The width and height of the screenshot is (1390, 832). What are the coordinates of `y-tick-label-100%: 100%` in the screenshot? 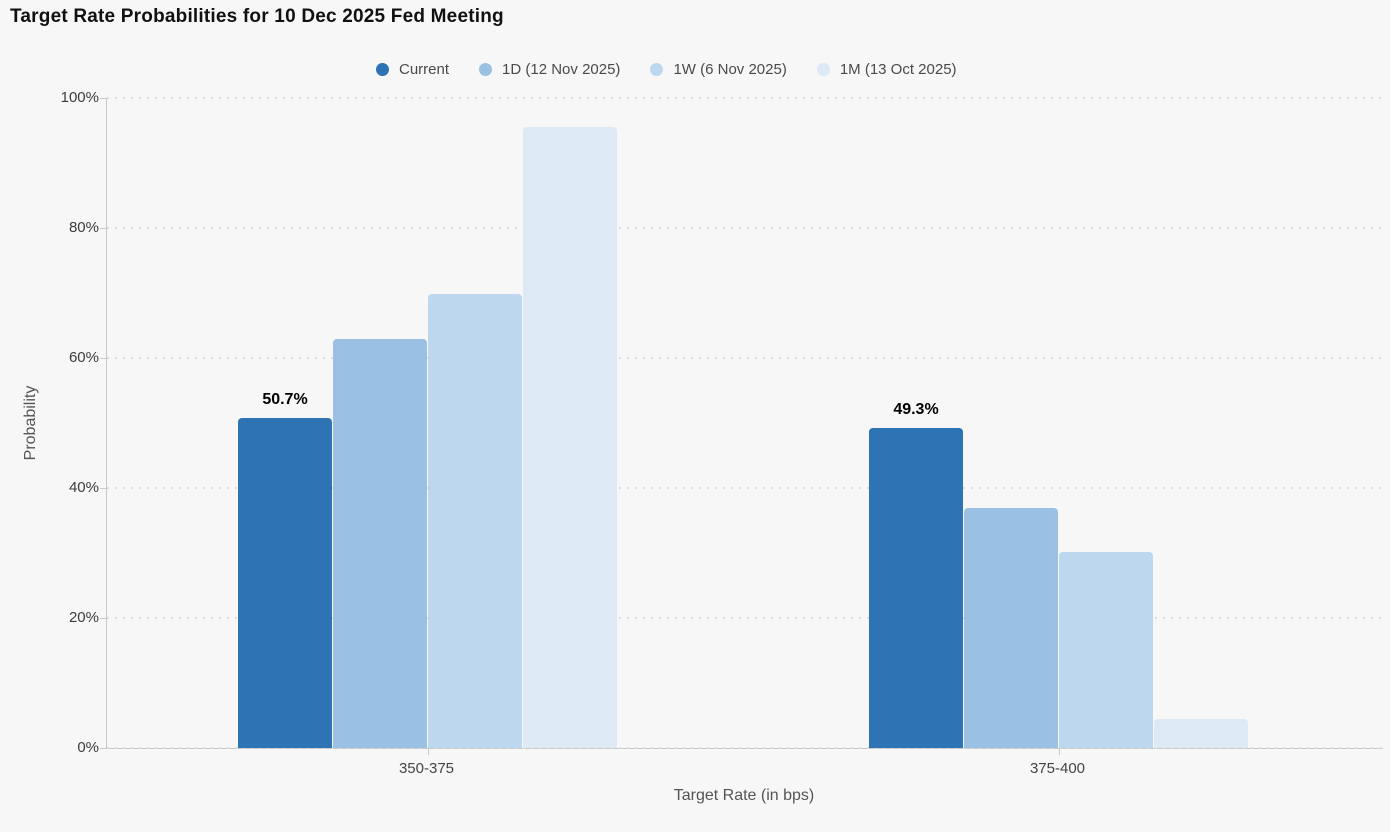 It's located at (79, 97).